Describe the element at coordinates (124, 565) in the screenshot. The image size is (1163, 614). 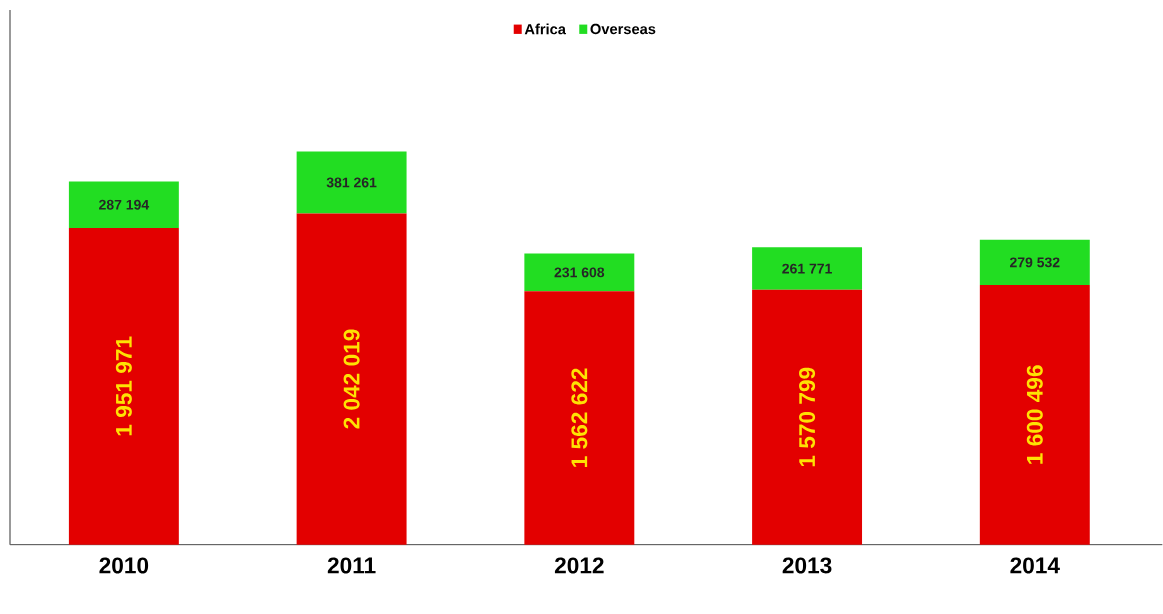
I see `x-tick-label: 2010` at that location.